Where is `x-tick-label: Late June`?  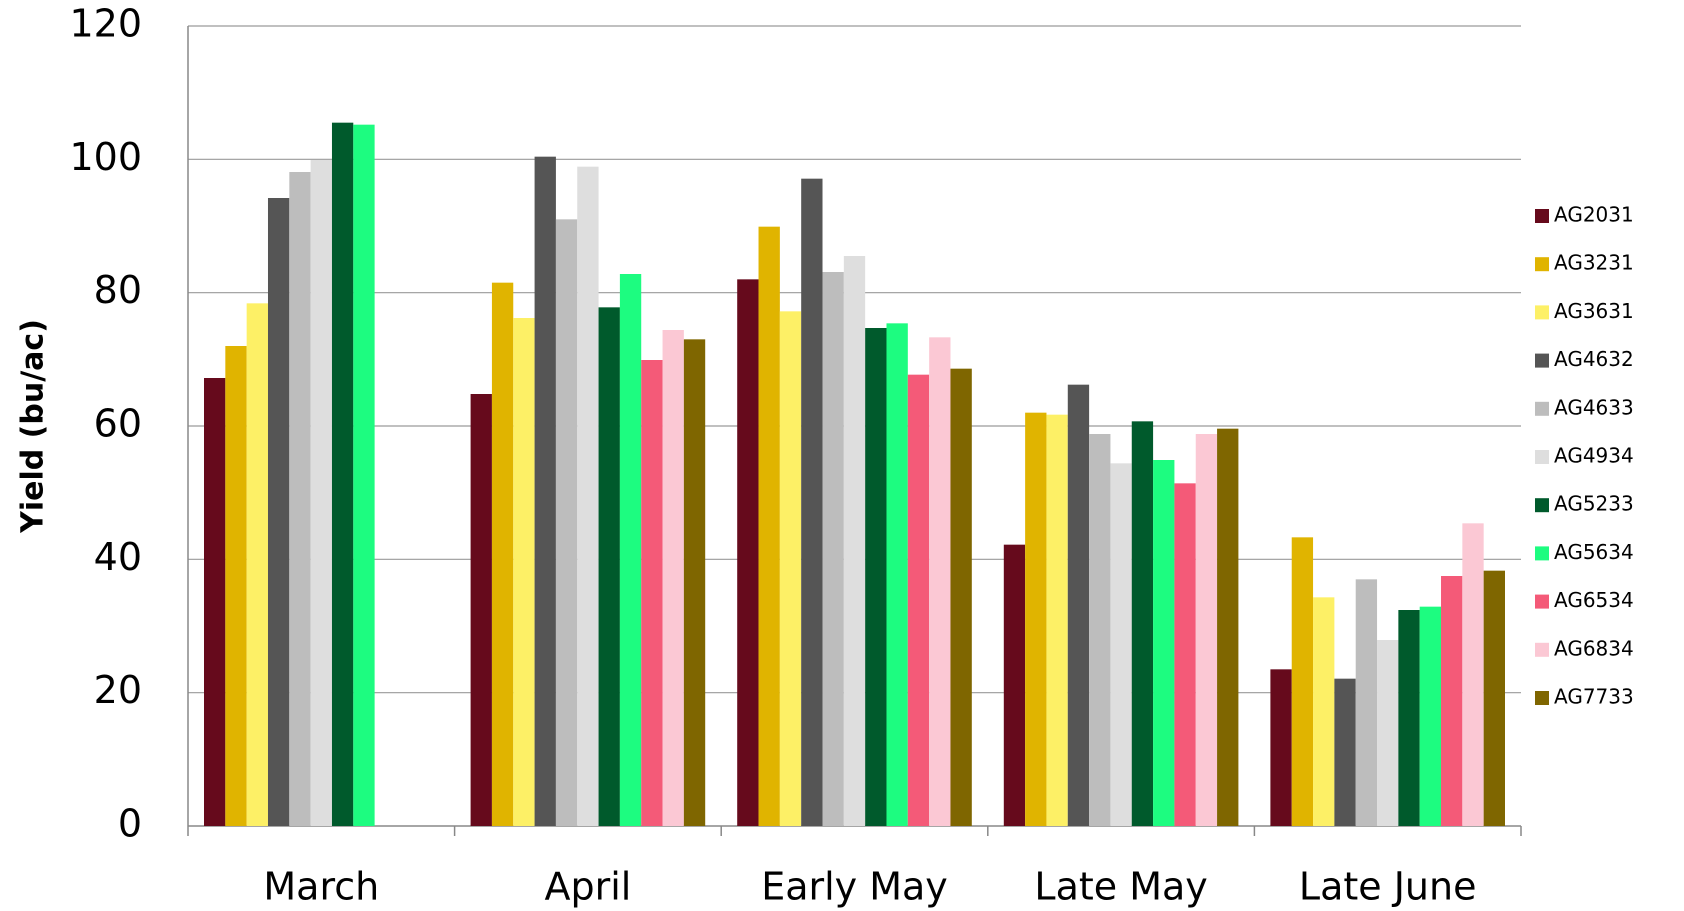 x-tick-label: Late June is located at coordinates (1388, 887).